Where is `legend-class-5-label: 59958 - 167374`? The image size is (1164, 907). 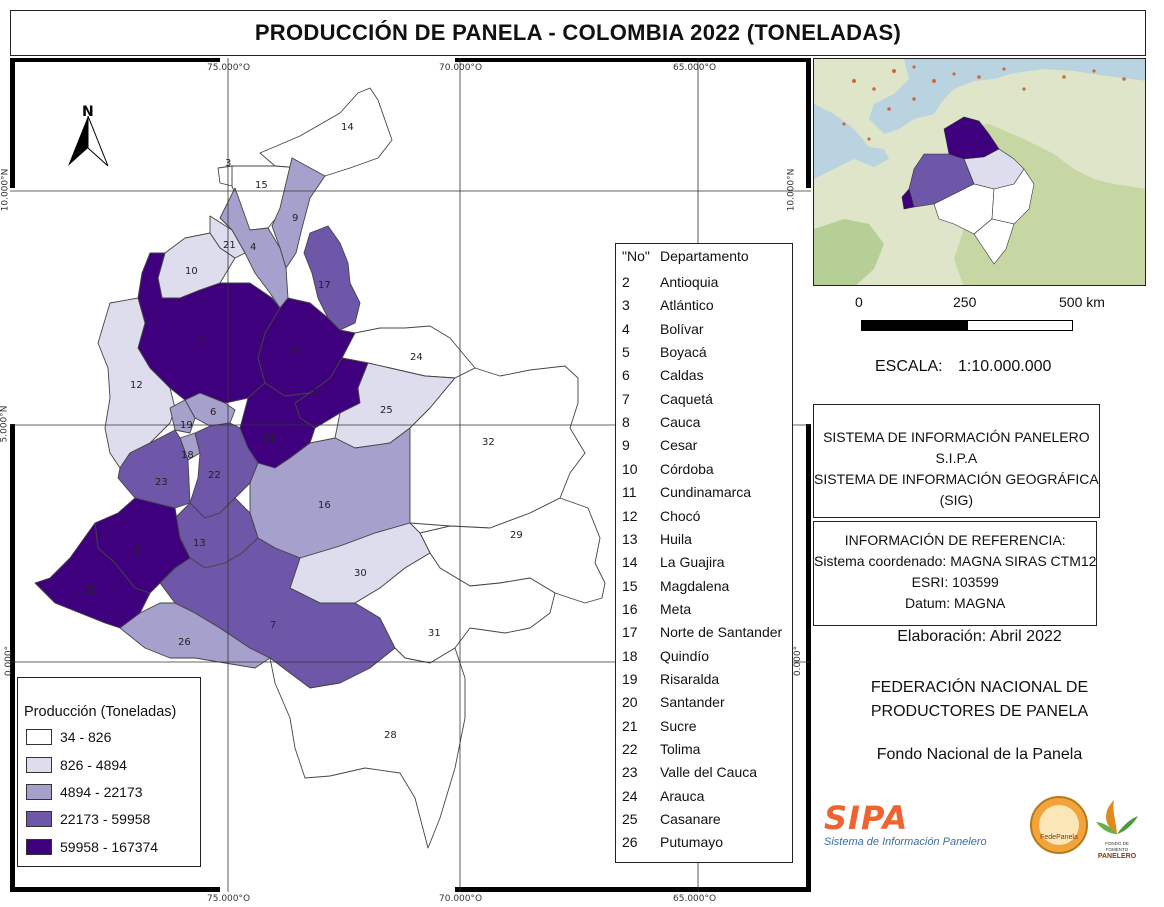 legend-class-5-label: 59958 - 167374 is located at coordinates (109, 847).